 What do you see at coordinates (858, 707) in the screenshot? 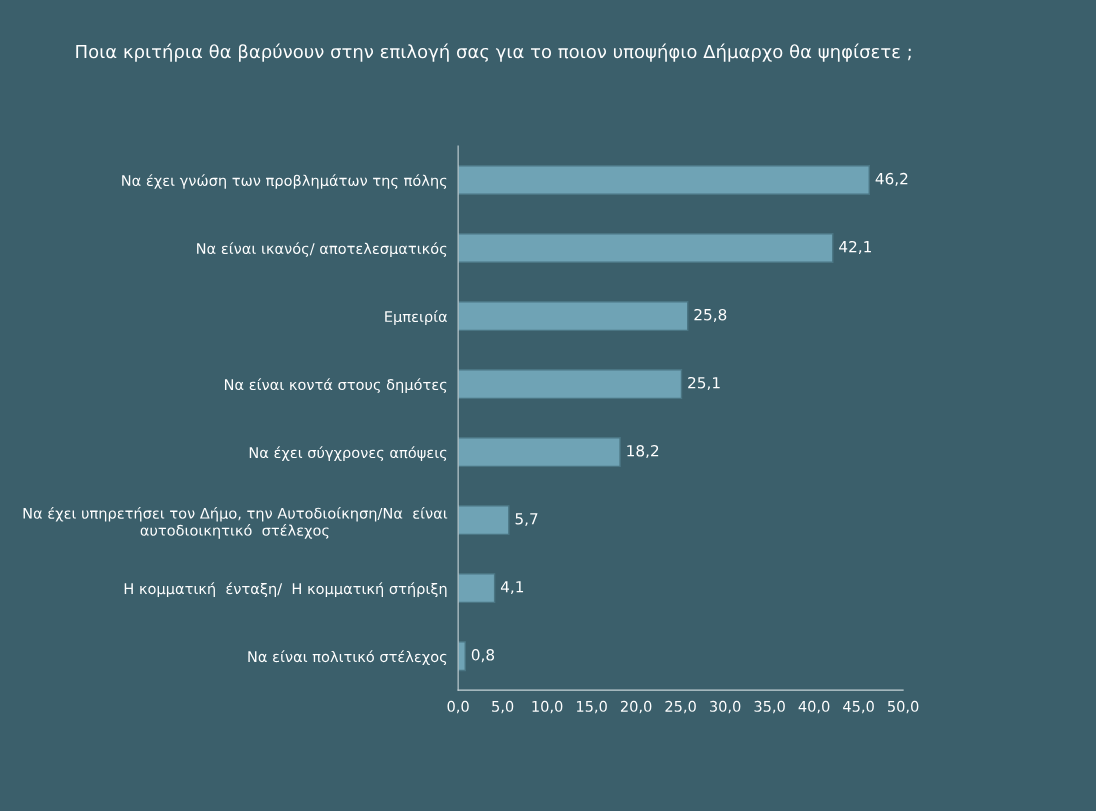
I see `x-tick-label: 45,0` at bounding box center [858, 707].